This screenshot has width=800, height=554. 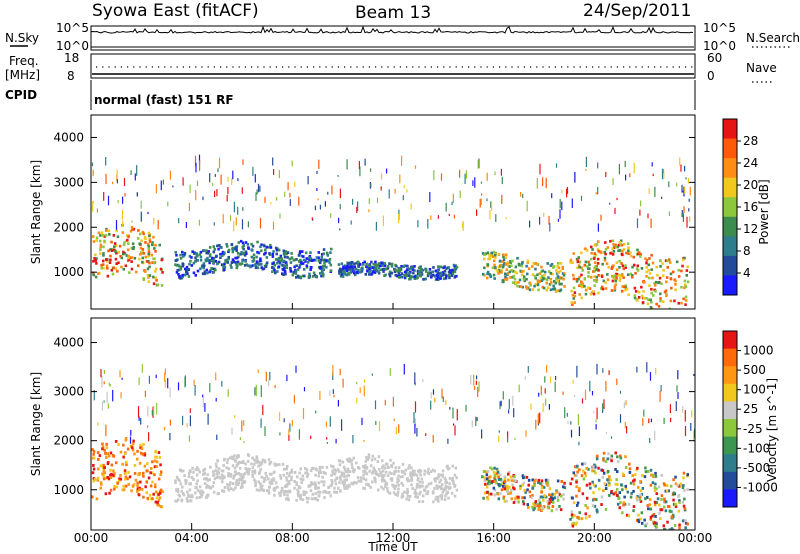 What do you see at coordinates (191, 538) in the screenshot?
I see `x-tick-label: 04:00` at bounding box center [191, 538].